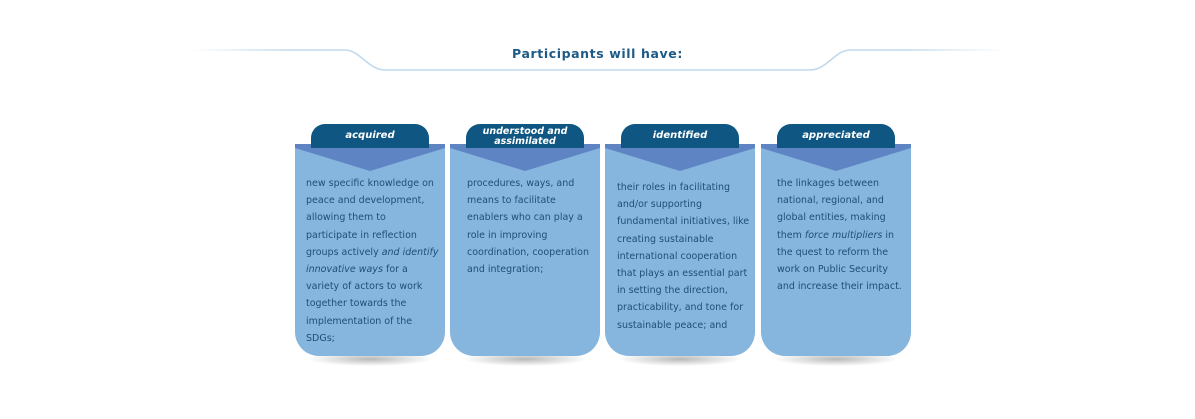  Describe the element at coordinates (370, 136) in the screenshot. I see `card-tab-label: acquired` at that location.